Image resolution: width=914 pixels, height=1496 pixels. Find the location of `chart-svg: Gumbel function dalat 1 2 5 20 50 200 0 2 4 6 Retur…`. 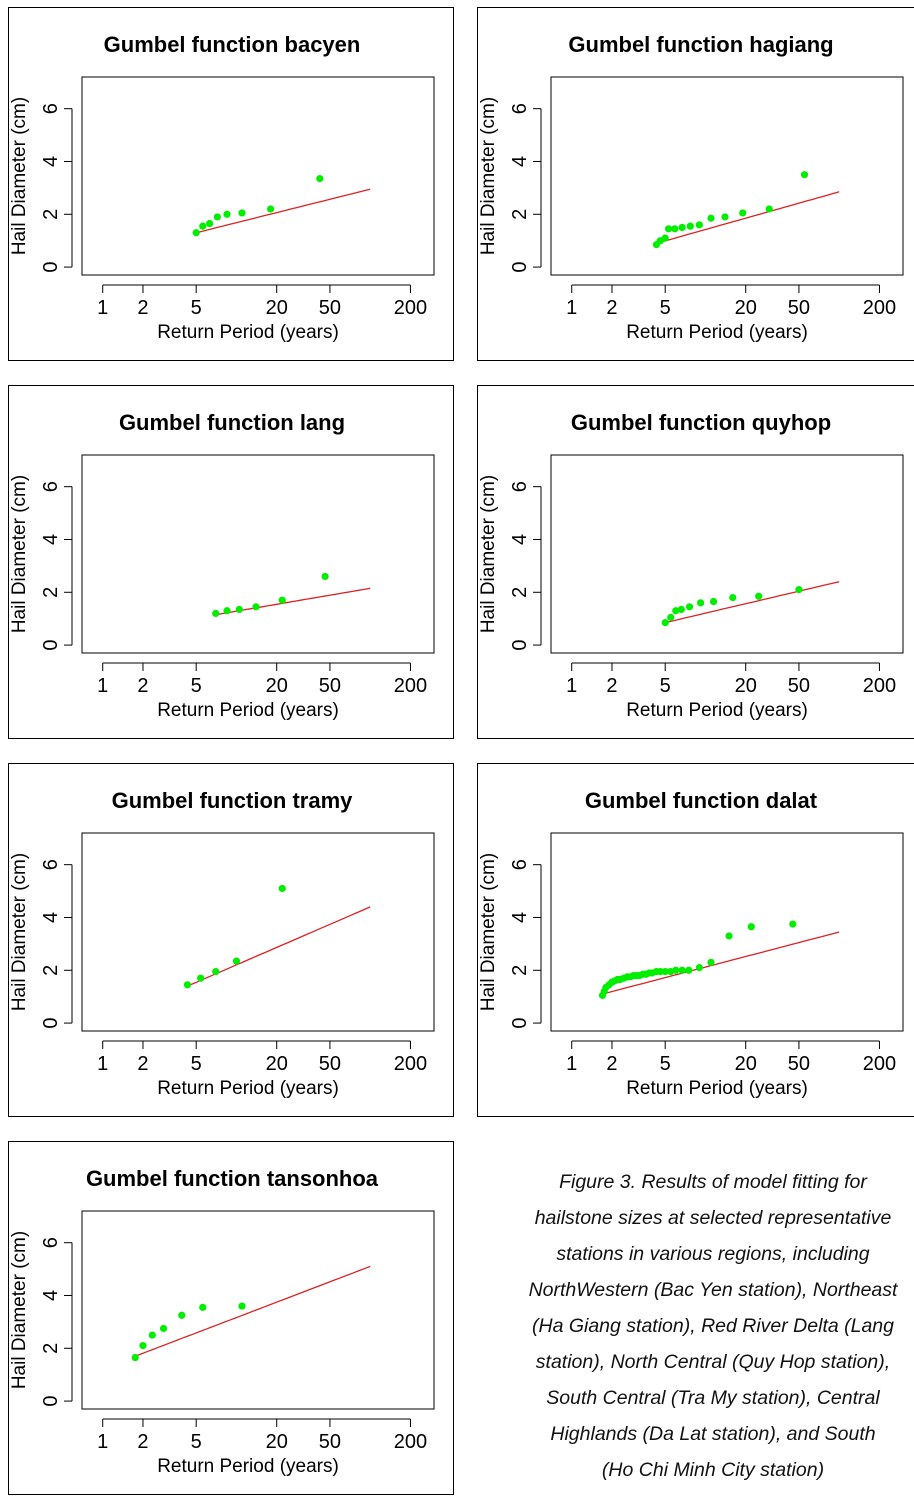

chart-svg: Gumbel function dalat 1 2 5 20 50 200 0 2 4 6 Retur… is located at coordinates (691, 943).